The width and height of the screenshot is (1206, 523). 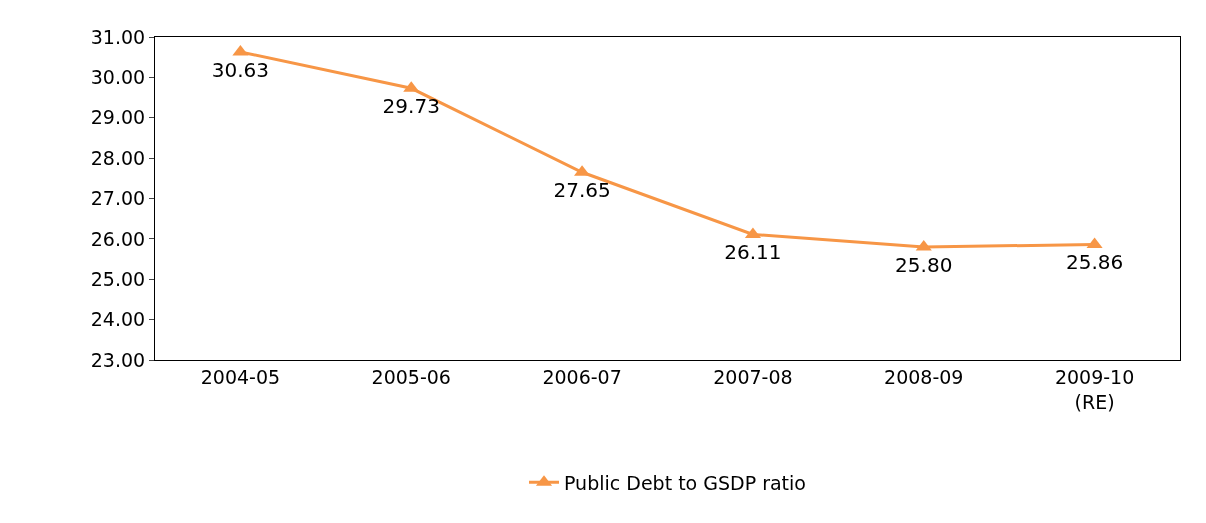 I want to click on data-label: 30.63, so click(x=240, y=69).